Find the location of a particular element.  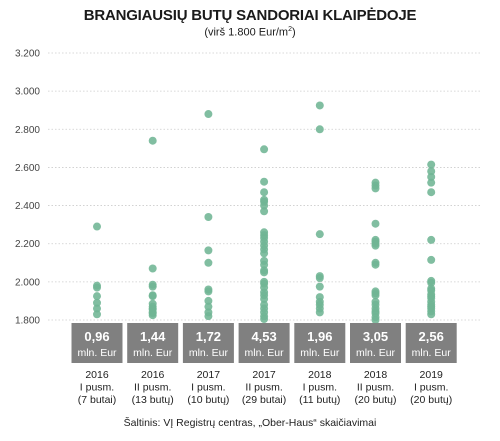

total-value: 1,44 is located at coordinates (153, 336).